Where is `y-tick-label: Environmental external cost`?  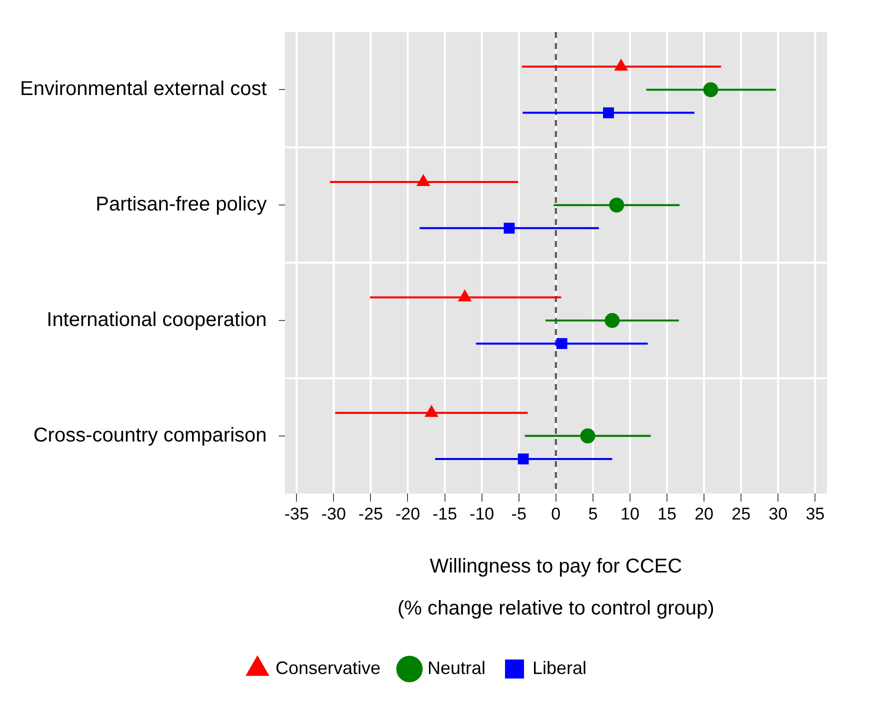 y-tick-label: Environmental external cost is located at coordinates (144, 89).